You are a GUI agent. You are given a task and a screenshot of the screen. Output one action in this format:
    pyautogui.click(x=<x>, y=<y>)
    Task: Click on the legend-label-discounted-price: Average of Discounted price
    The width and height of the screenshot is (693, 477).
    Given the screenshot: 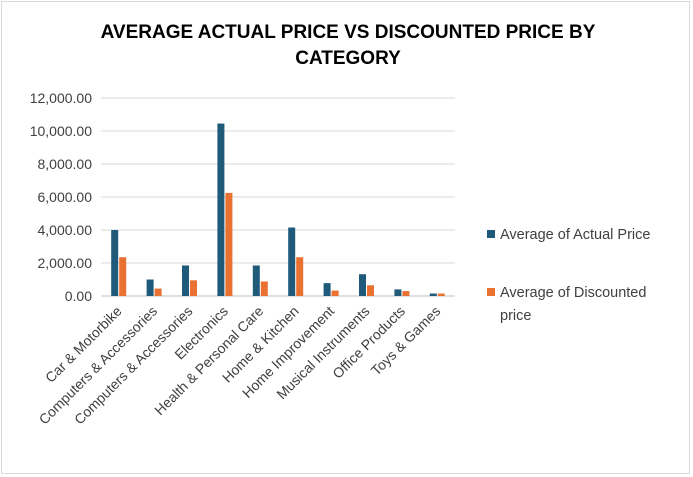 What is the action you would take?
    pyautogui.click(x=573, y=304)
    